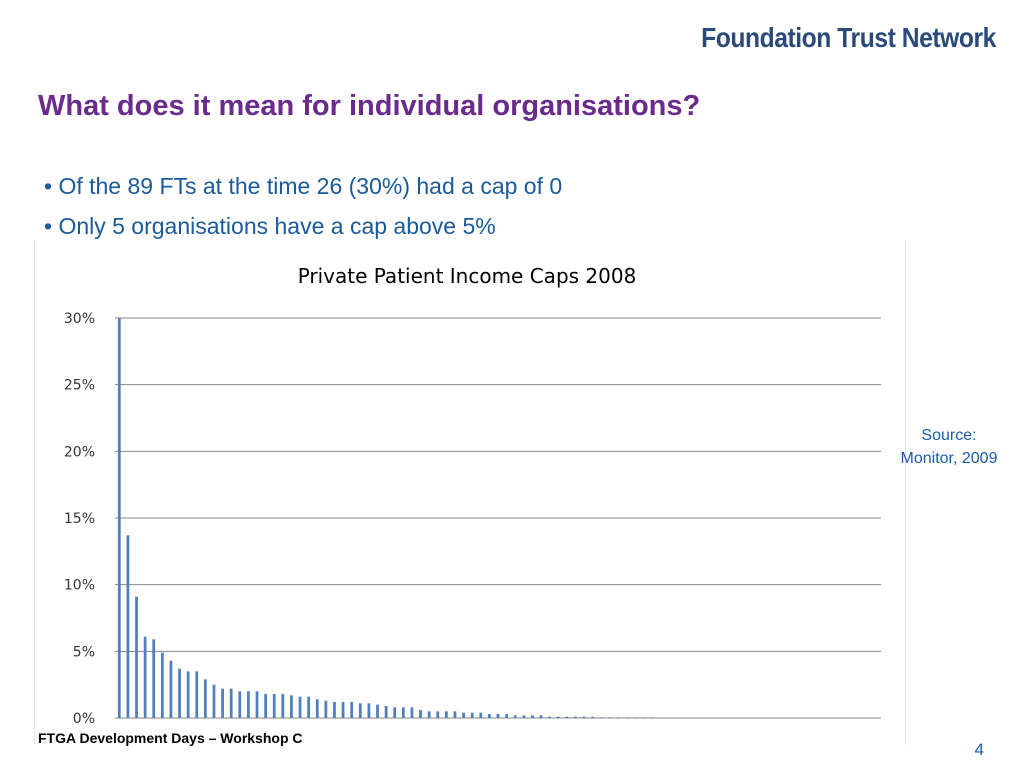 Image resolution: width=1024 pixels, height=768 pixels. I want to click on source-label: Source:, so click(949, 435).